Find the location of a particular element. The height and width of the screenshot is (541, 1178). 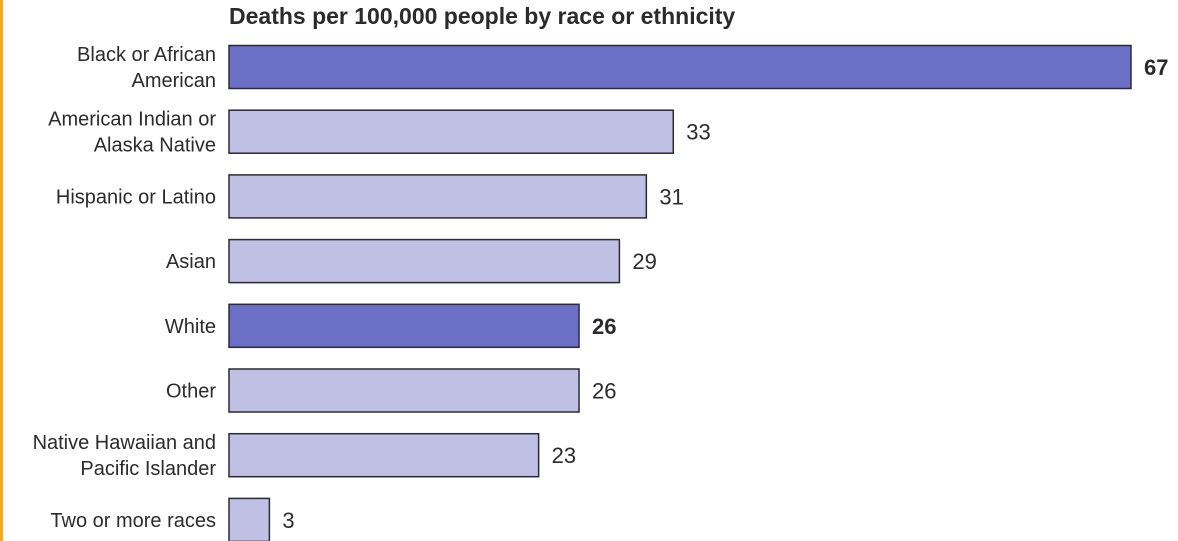

category-label-line: Alaska Native is located at coordinates (155, 146).